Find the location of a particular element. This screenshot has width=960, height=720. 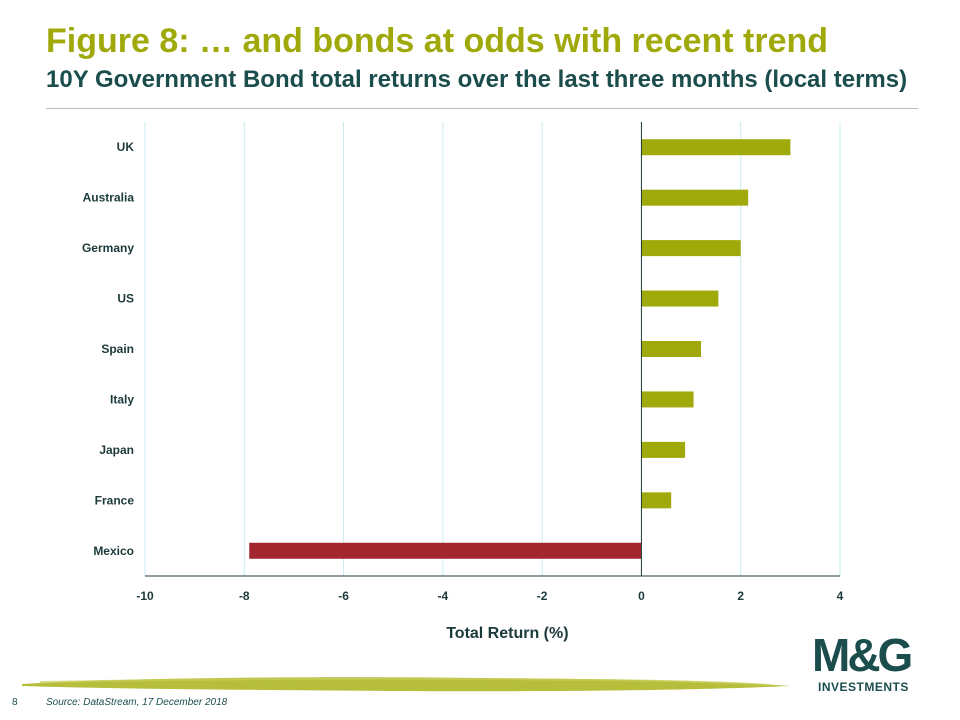

category-label: Australia is located at coordinates (109, 198).